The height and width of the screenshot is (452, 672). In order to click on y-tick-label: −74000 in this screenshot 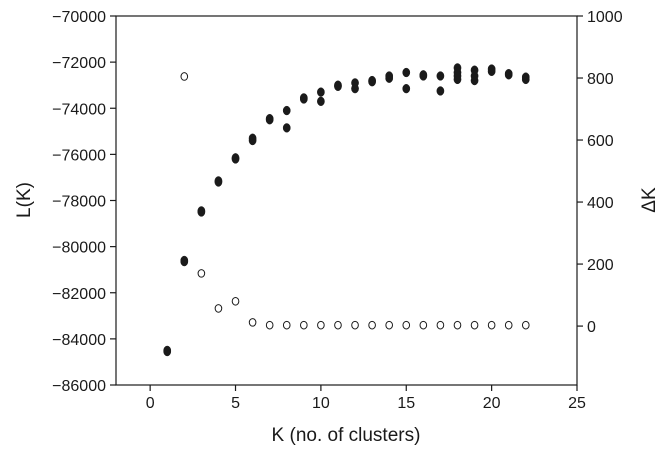, I will do `click(79, 109)`.